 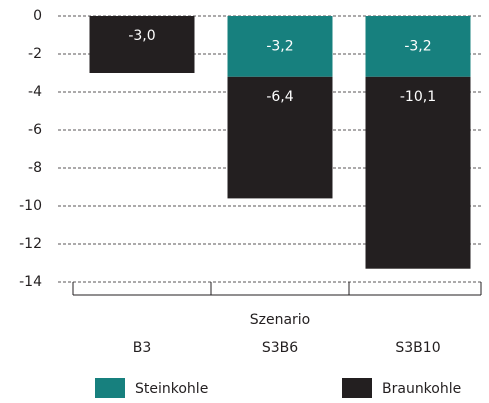 I want to click on y-tick-label: -12, so click(x=30, y=244).